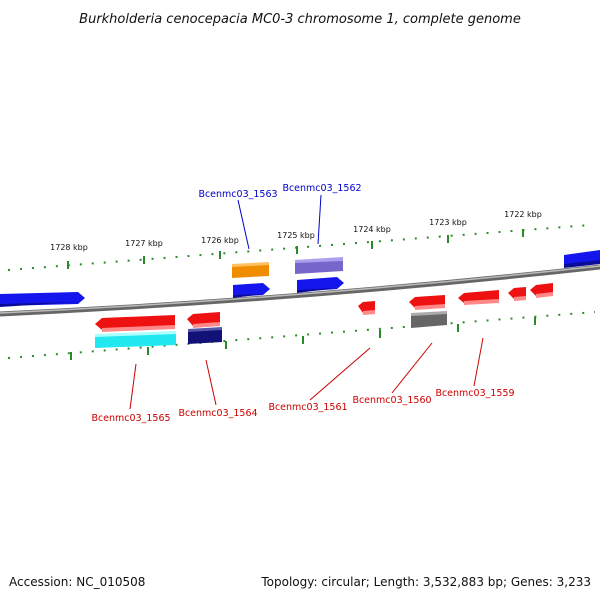 This screenshot has height=600, width=600. What do you see at coordinates (427, 302) in the screenshot?
I see `gene-bcenmc03-1560-red` at bounding box center [427, 302].